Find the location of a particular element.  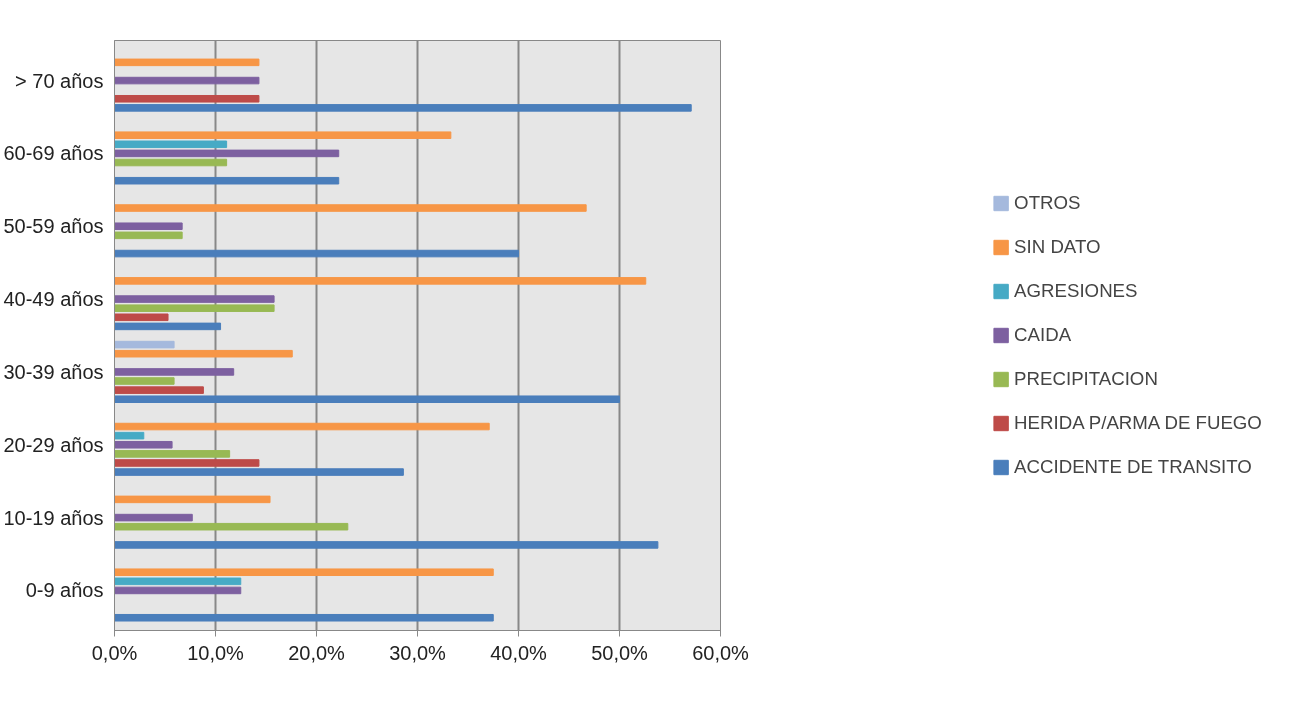

x-tick-label: 40,0% is located at coordinates (519, 652).